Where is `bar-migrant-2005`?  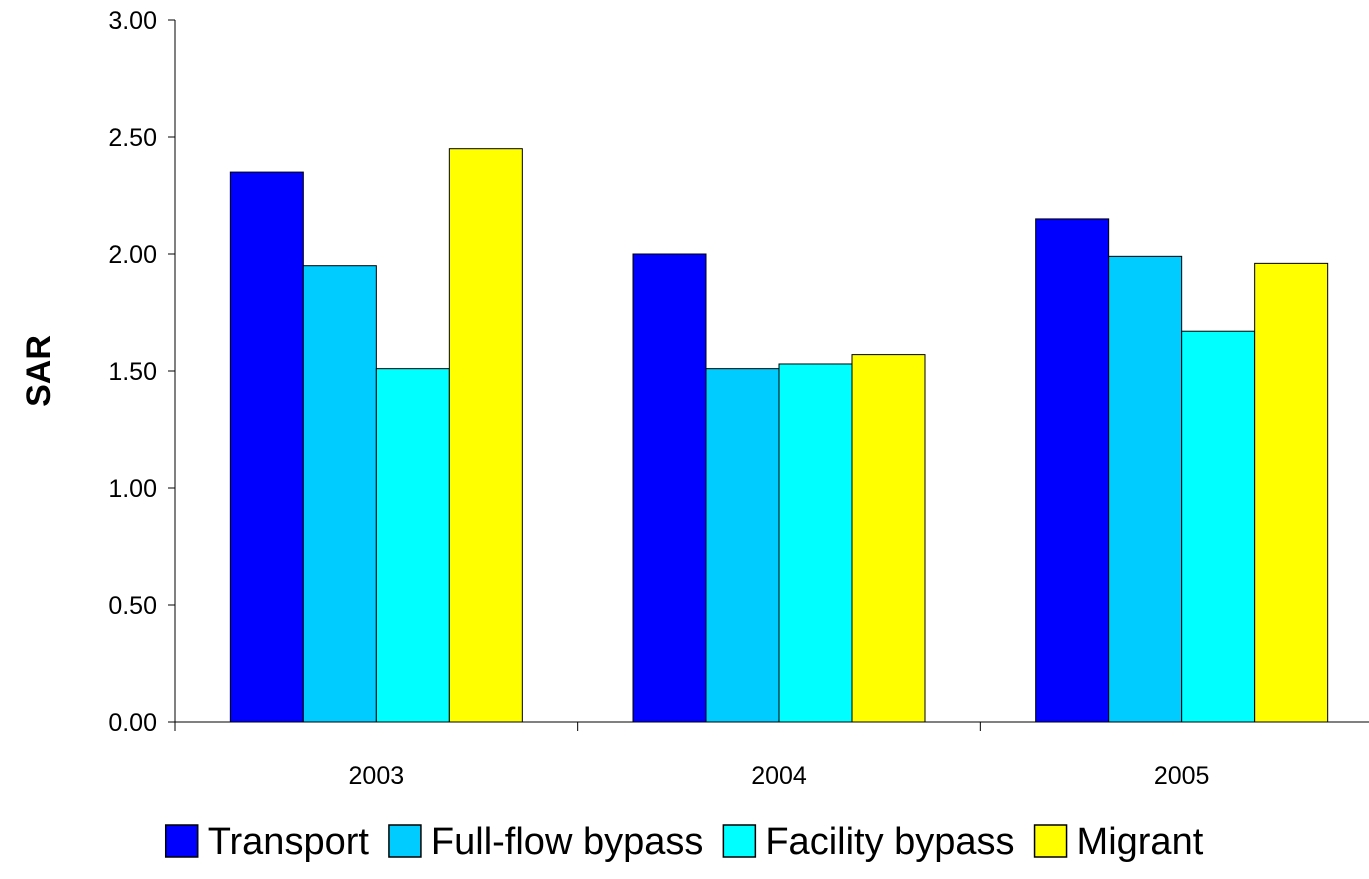
bar-migrant-2005 is located at coordinates (1291, 492).